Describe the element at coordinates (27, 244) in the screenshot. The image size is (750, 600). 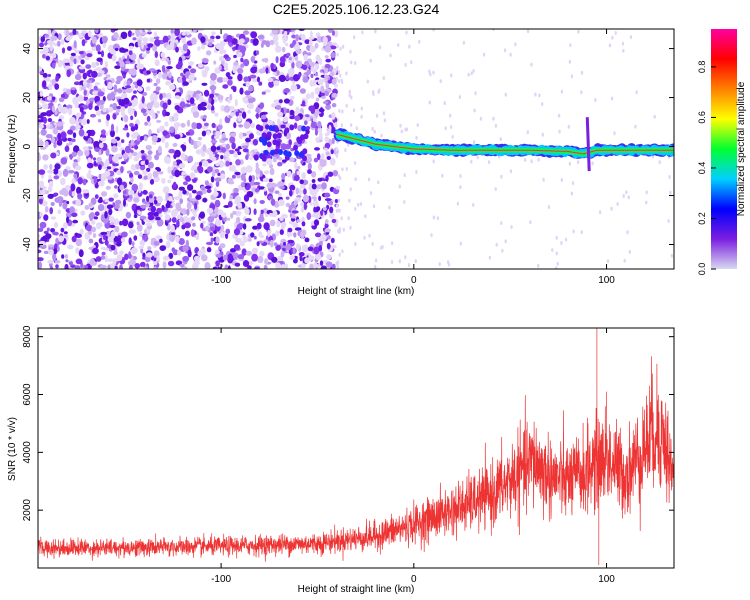
I see `y-tick-label: -40` at that location.